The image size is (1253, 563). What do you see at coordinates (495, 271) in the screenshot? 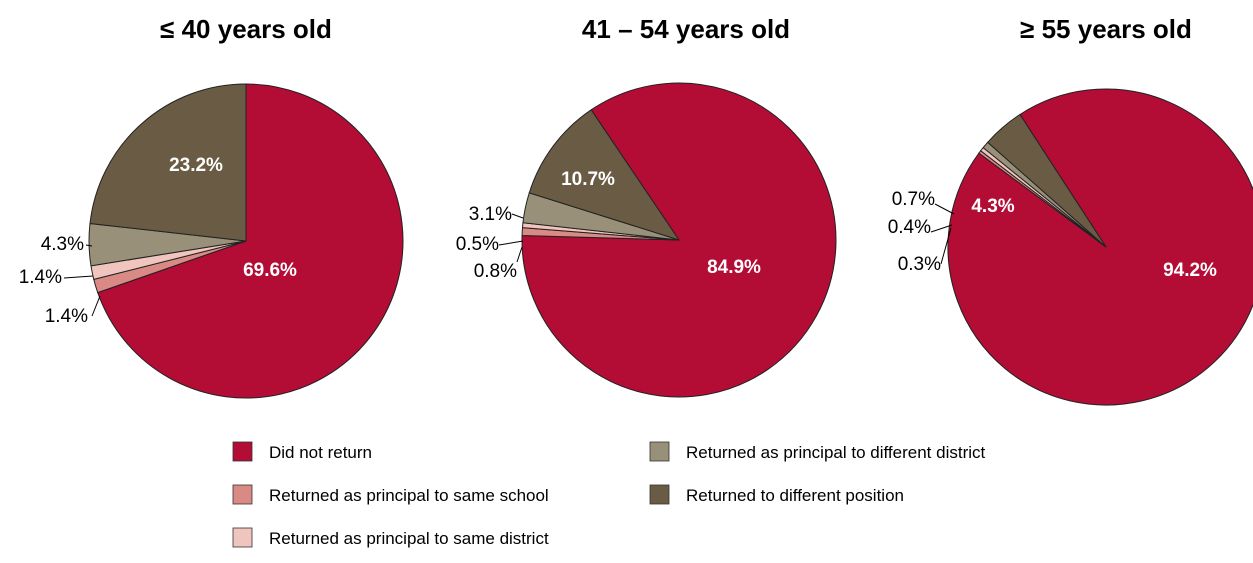
I see `data-label: 0.8%` at bounding box center [495, 271].